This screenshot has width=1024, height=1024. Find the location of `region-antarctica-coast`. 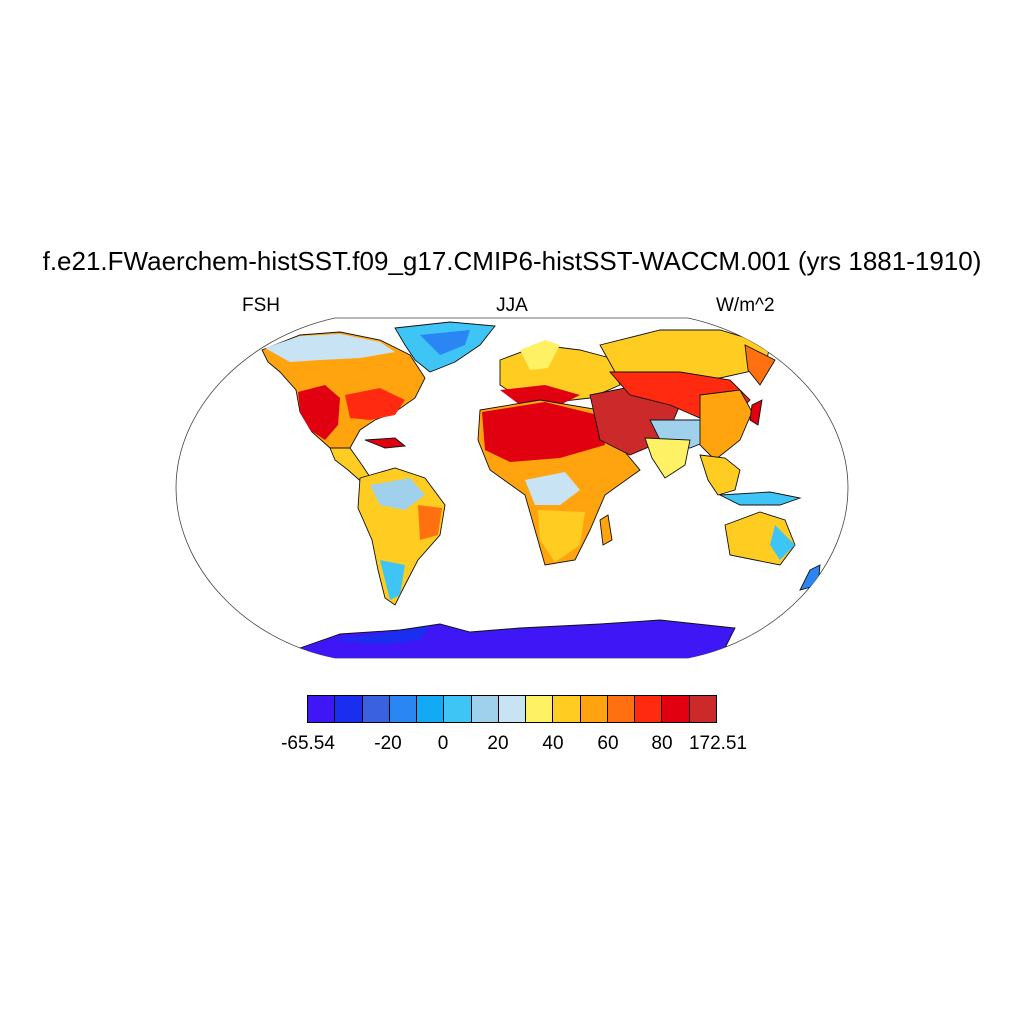

region-antarctica-coast is located at coordinates (380, 635).